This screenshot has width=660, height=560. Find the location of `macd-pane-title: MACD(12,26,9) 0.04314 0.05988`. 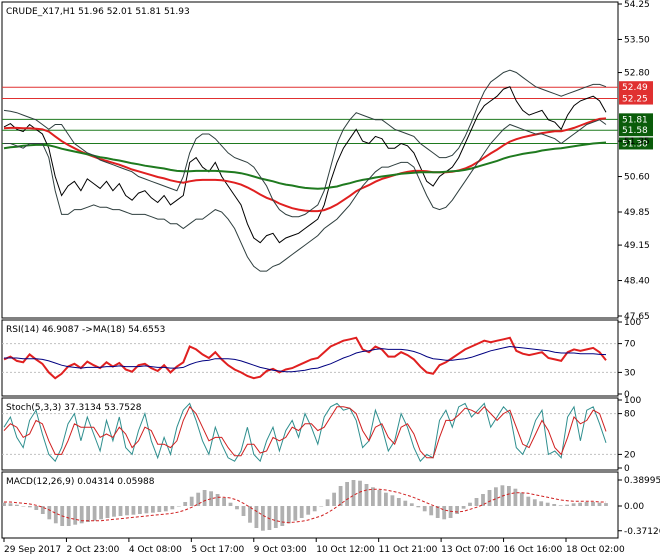

macd-pane-title: MACD(12,26,9) 0.04314 0.05988 is located at coordinates (80, 482).